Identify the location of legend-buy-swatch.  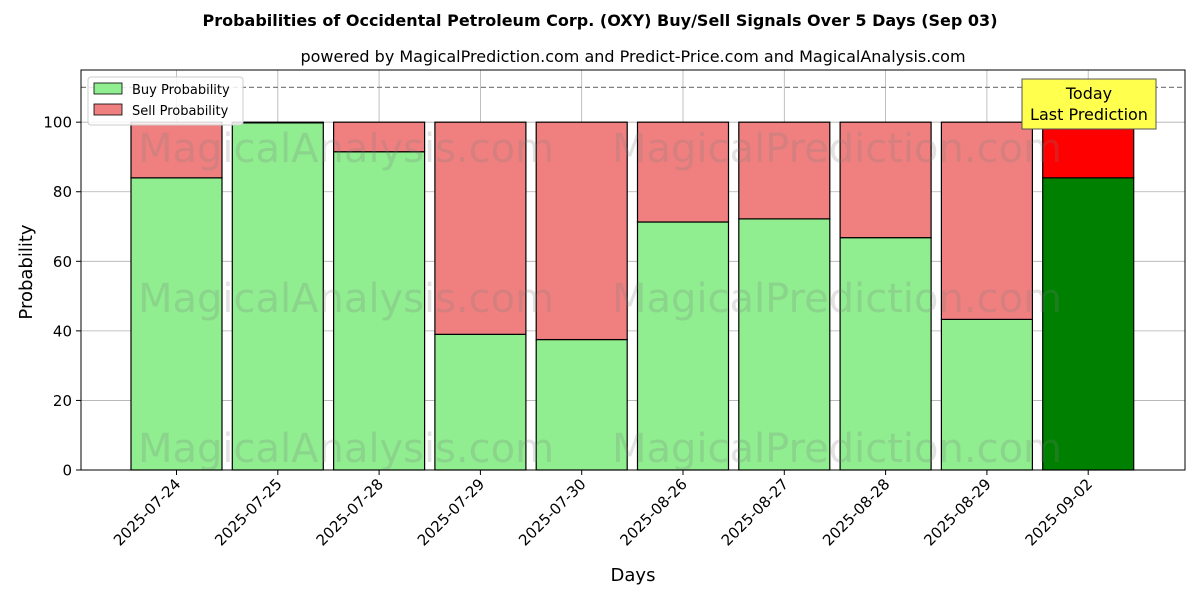
(108, 88).